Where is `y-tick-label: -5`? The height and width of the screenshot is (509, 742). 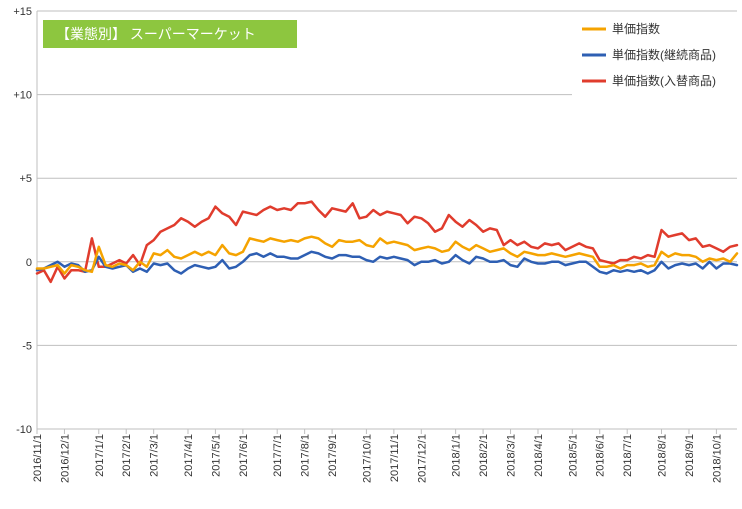 y-tick-label: -5 is located at coordinates (27, 346).